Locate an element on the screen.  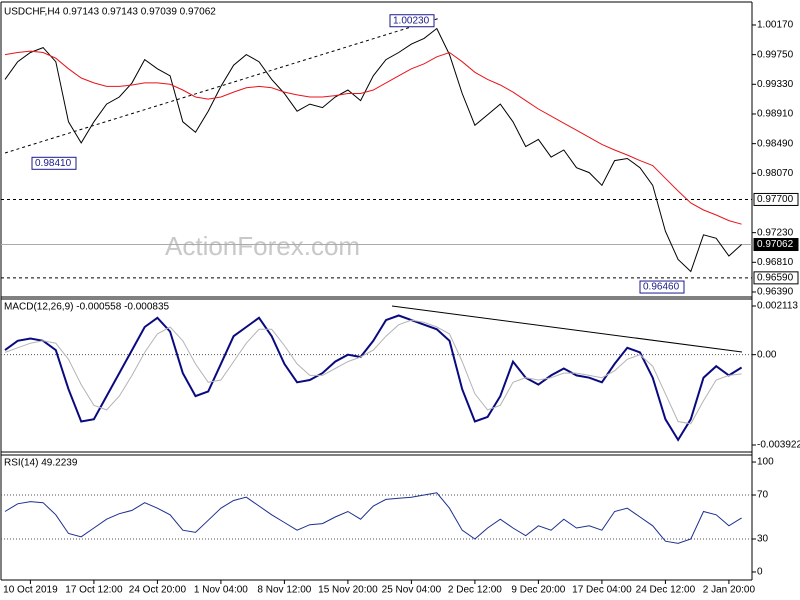
annotation: 1.00230 is located at coordinates (411, 20).